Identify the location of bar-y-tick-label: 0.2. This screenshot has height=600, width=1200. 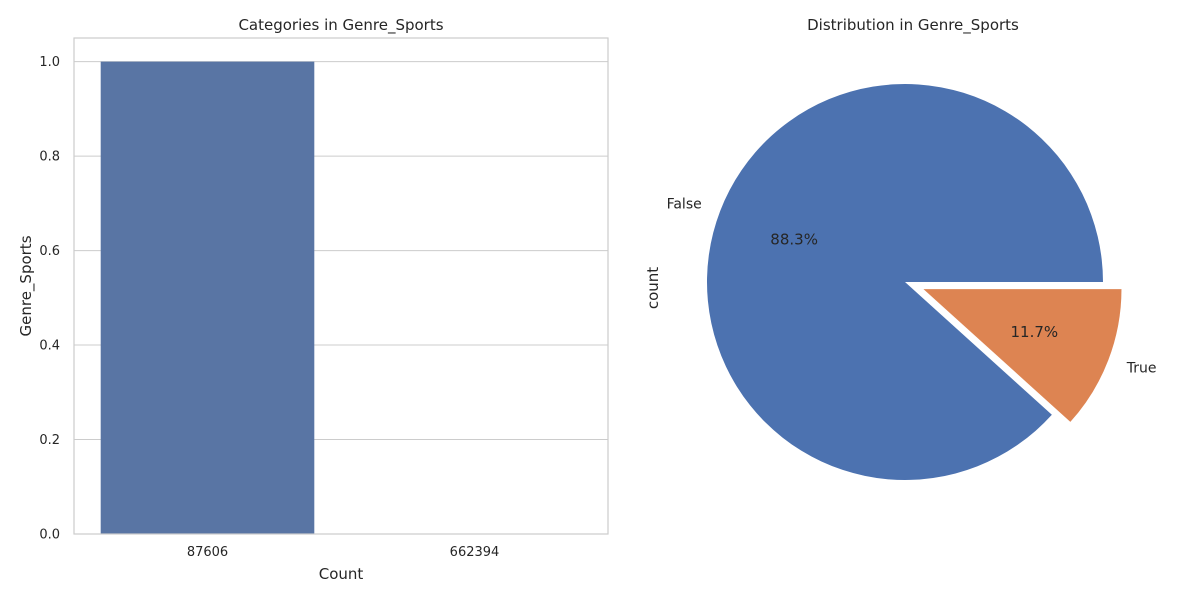
(49, 440).